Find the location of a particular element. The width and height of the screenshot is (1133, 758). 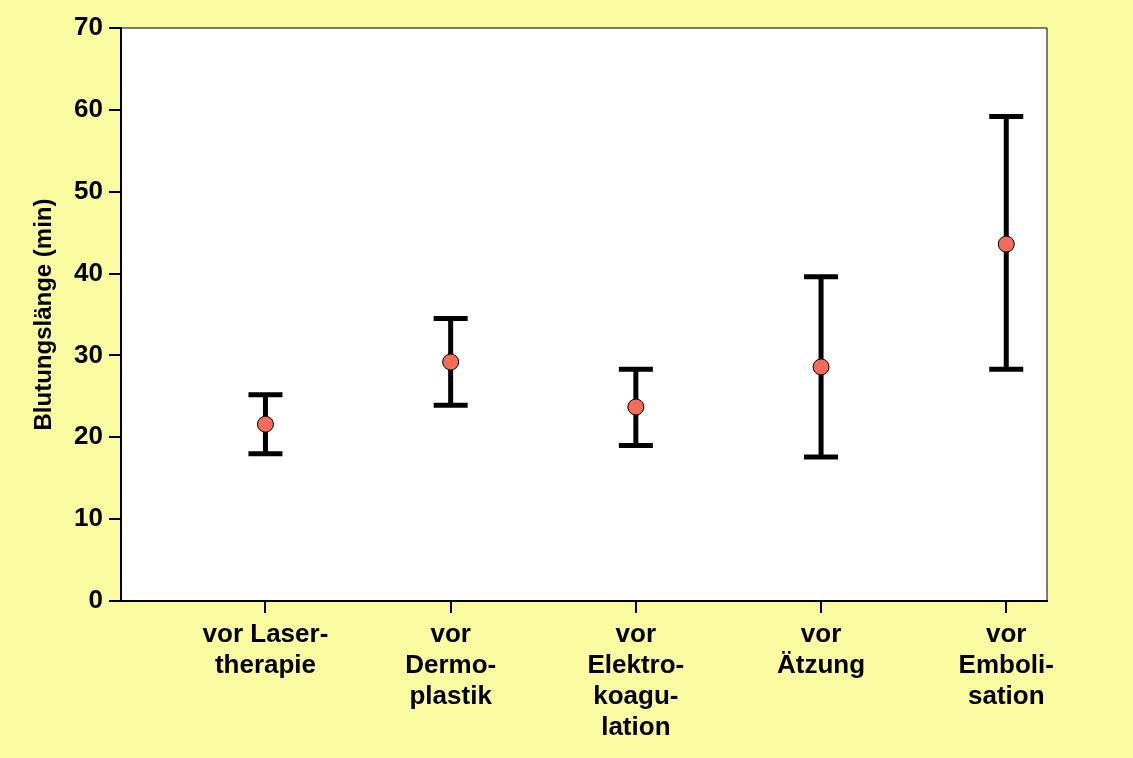

y-tick-label: 10 is located at coordinates (88, 517).